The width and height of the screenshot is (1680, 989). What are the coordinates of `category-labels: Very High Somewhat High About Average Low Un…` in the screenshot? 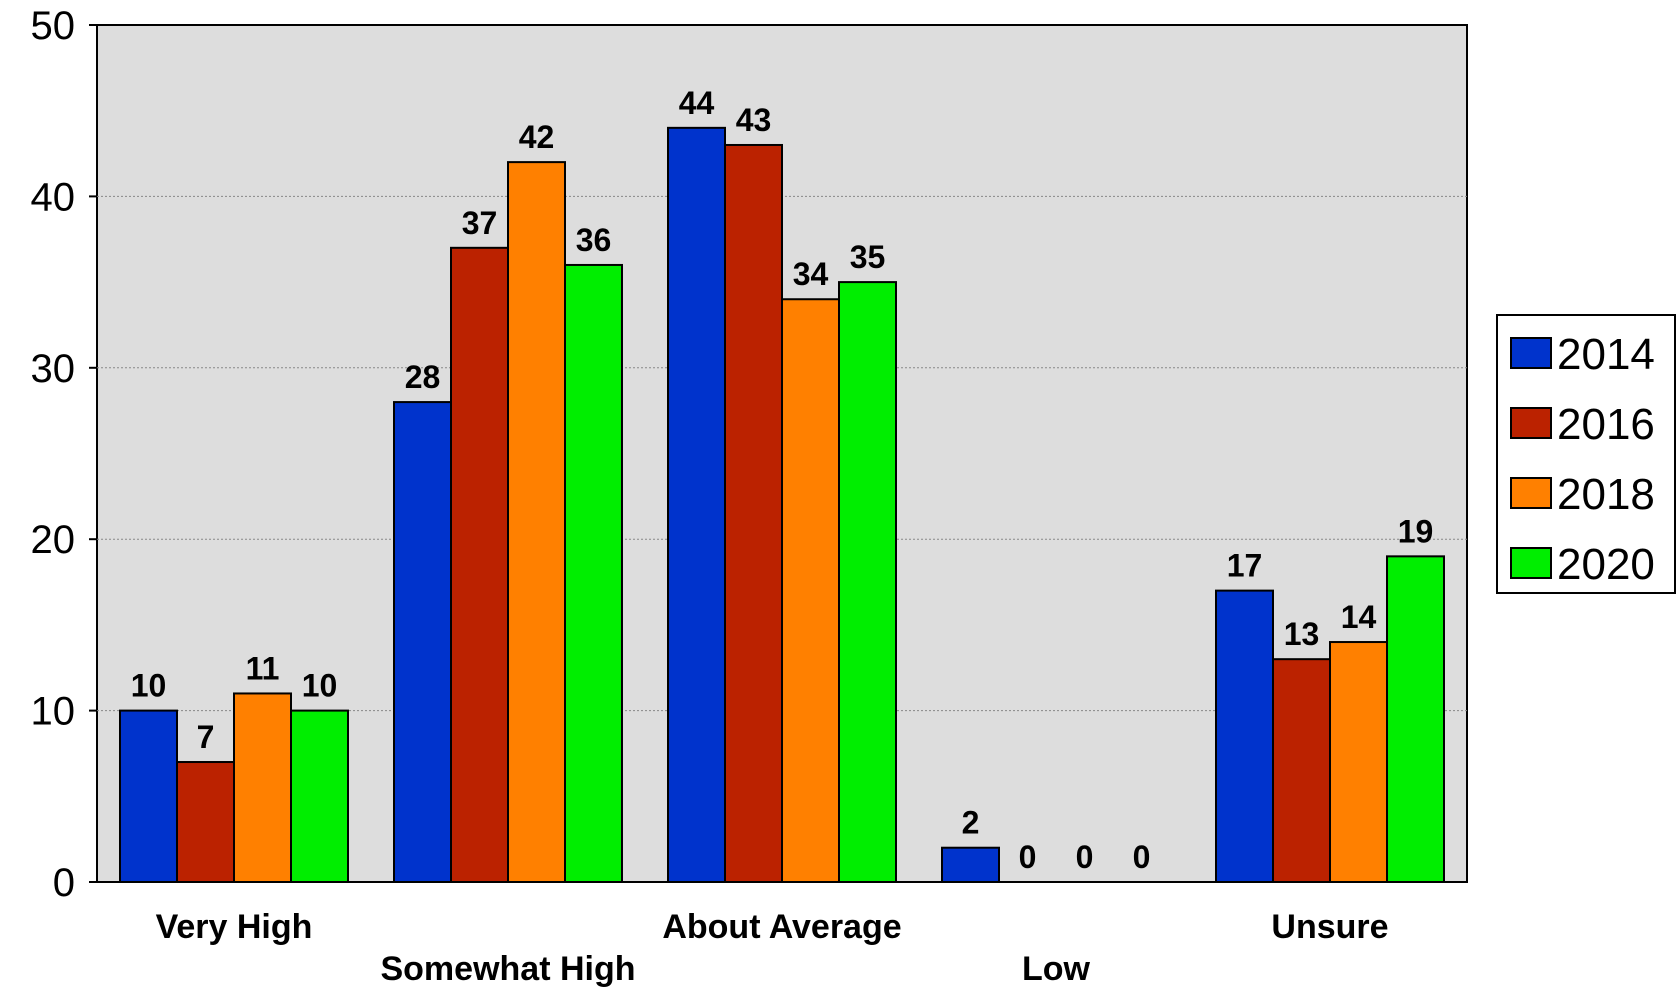 It's located at (772, 948).